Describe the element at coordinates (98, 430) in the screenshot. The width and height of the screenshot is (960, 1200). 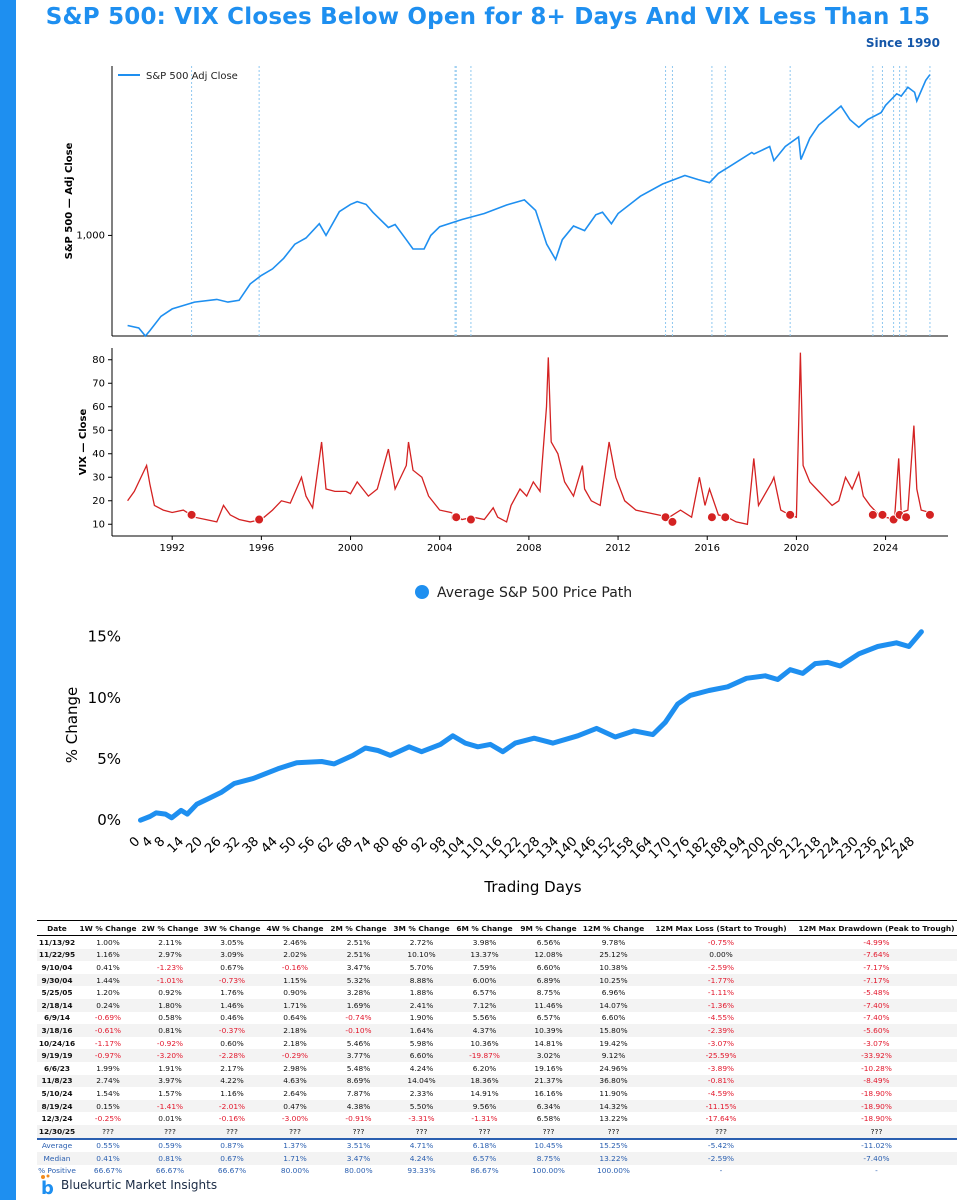
I see `vix-y-tick-label: 50` at that location.